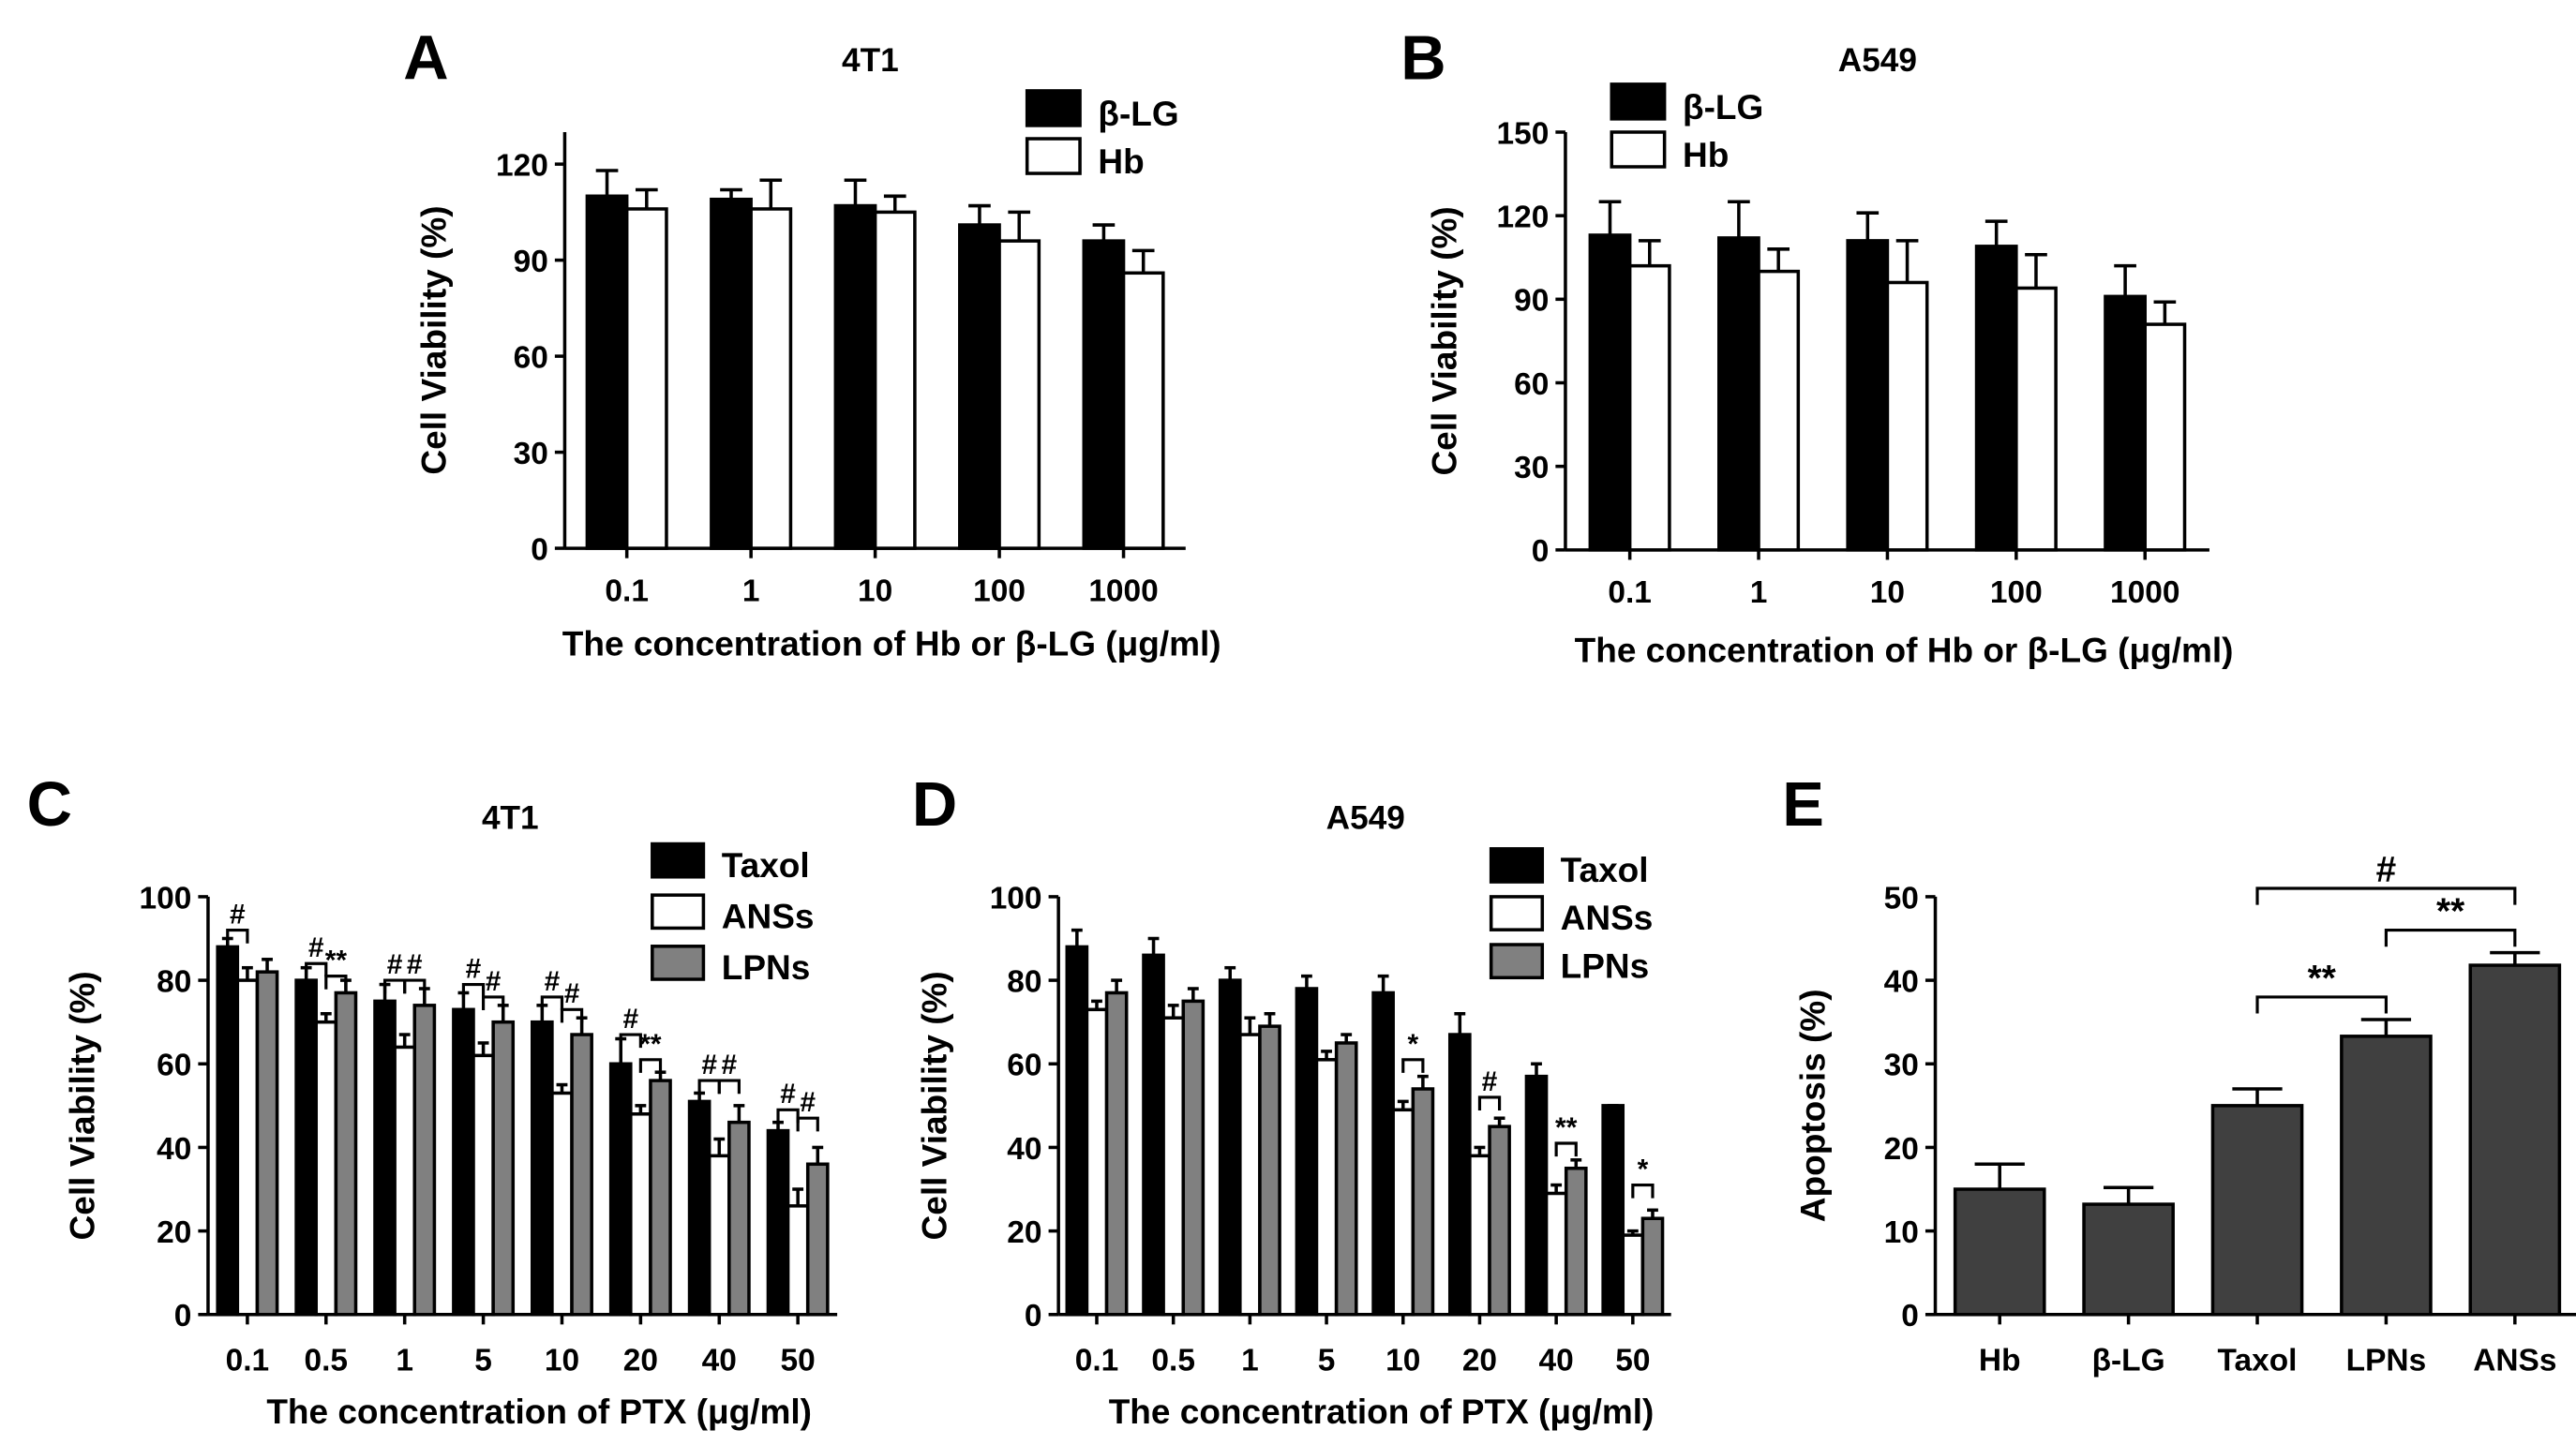 The image size is (2576, 1445). Describe the element at coordinates (1327, 1361) in the screenshot. I see `x-tick-label: 5` at that location.